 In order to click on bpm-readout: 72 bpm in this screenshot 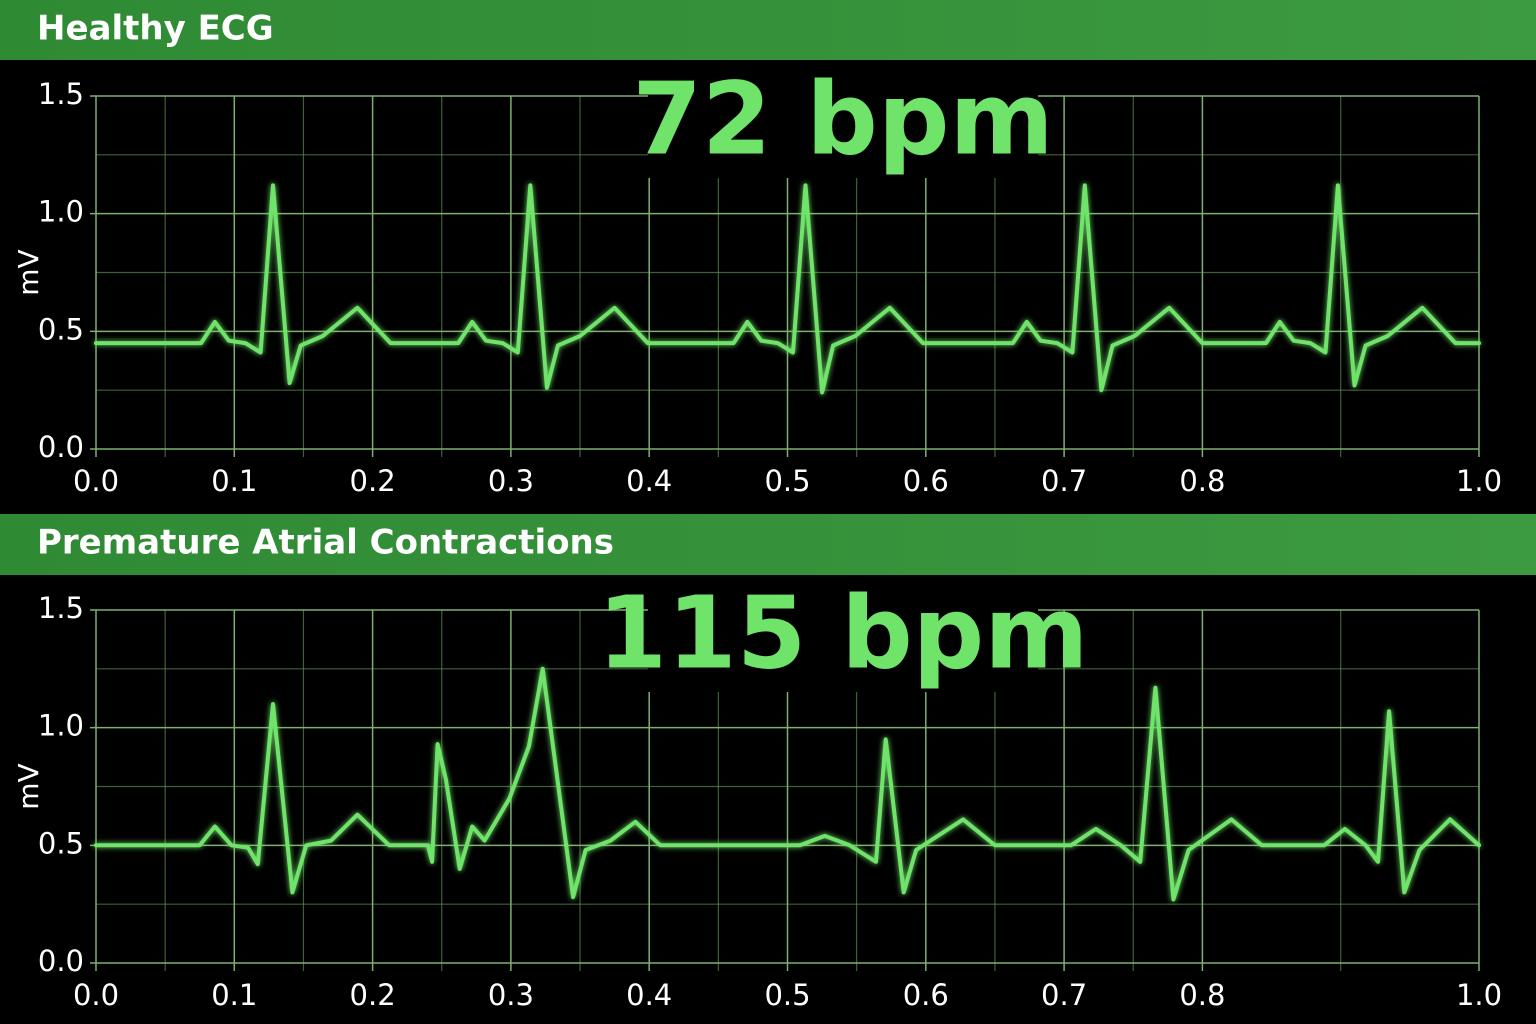, I will do `click(842, 118)`.